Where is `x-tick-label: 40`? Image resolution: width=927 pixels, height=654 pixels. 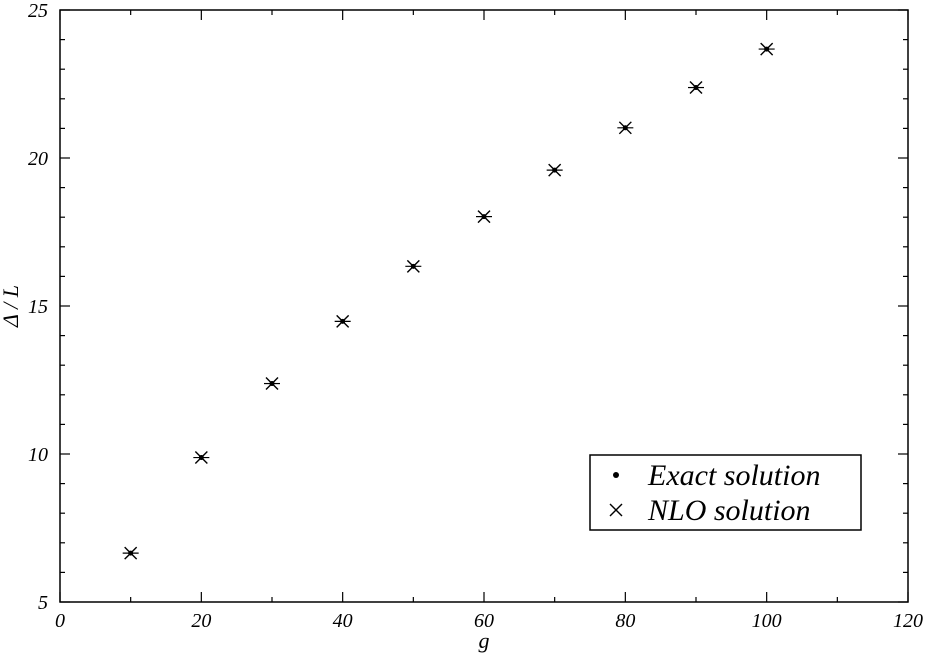 x-tick-label: 40 is located at coordinates (343, 621).